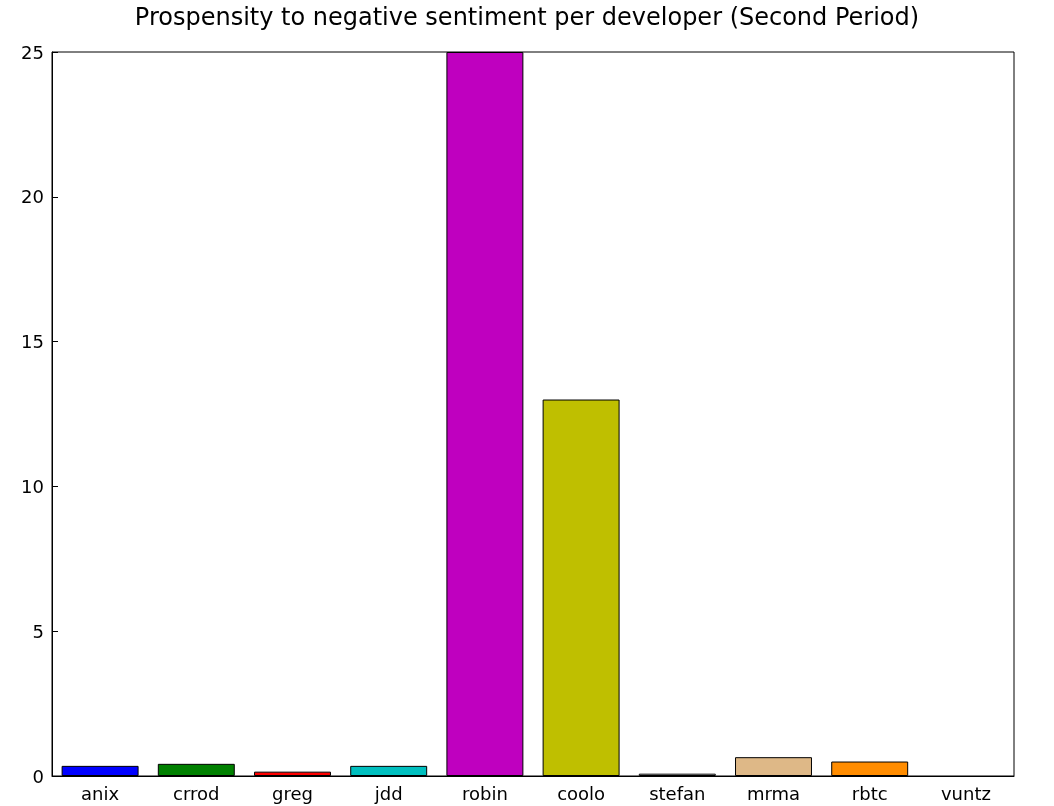 The height and width of the screenshot is (806, 1054). Describe the element at coordinates (32, 342) in the screenshot. I see `y-tick-label: 15` at that location.